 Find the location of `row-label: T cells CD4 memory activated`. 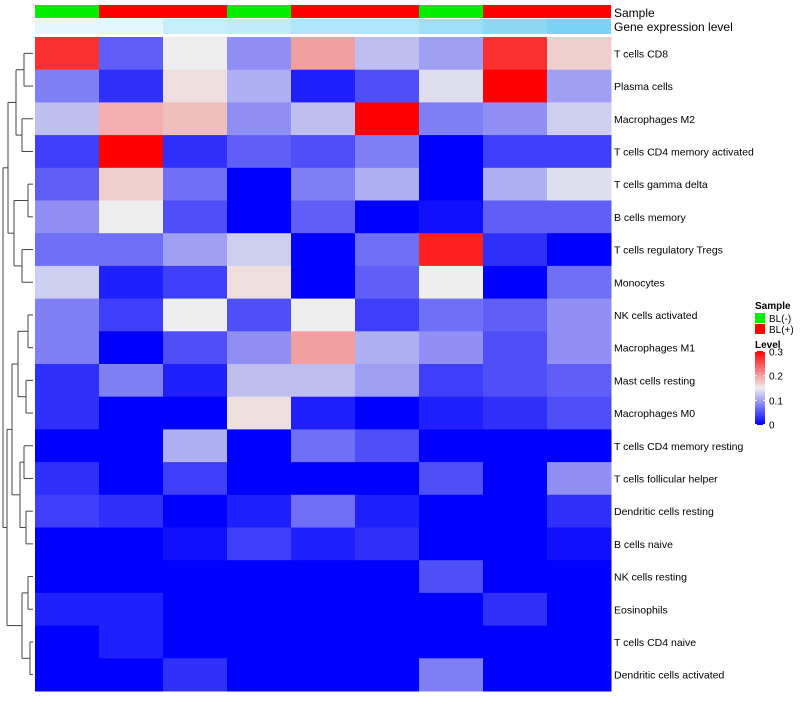

row-label: T cells CD4 memory activated is located at coordinates (684, 152).